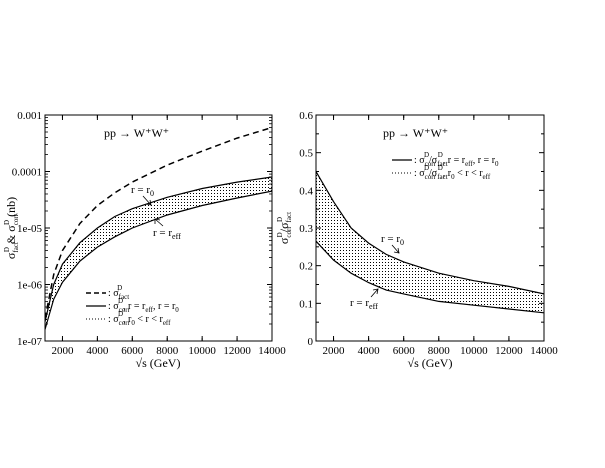  I want to click on right-y-tick-label: 0.3, so click(306, 229).